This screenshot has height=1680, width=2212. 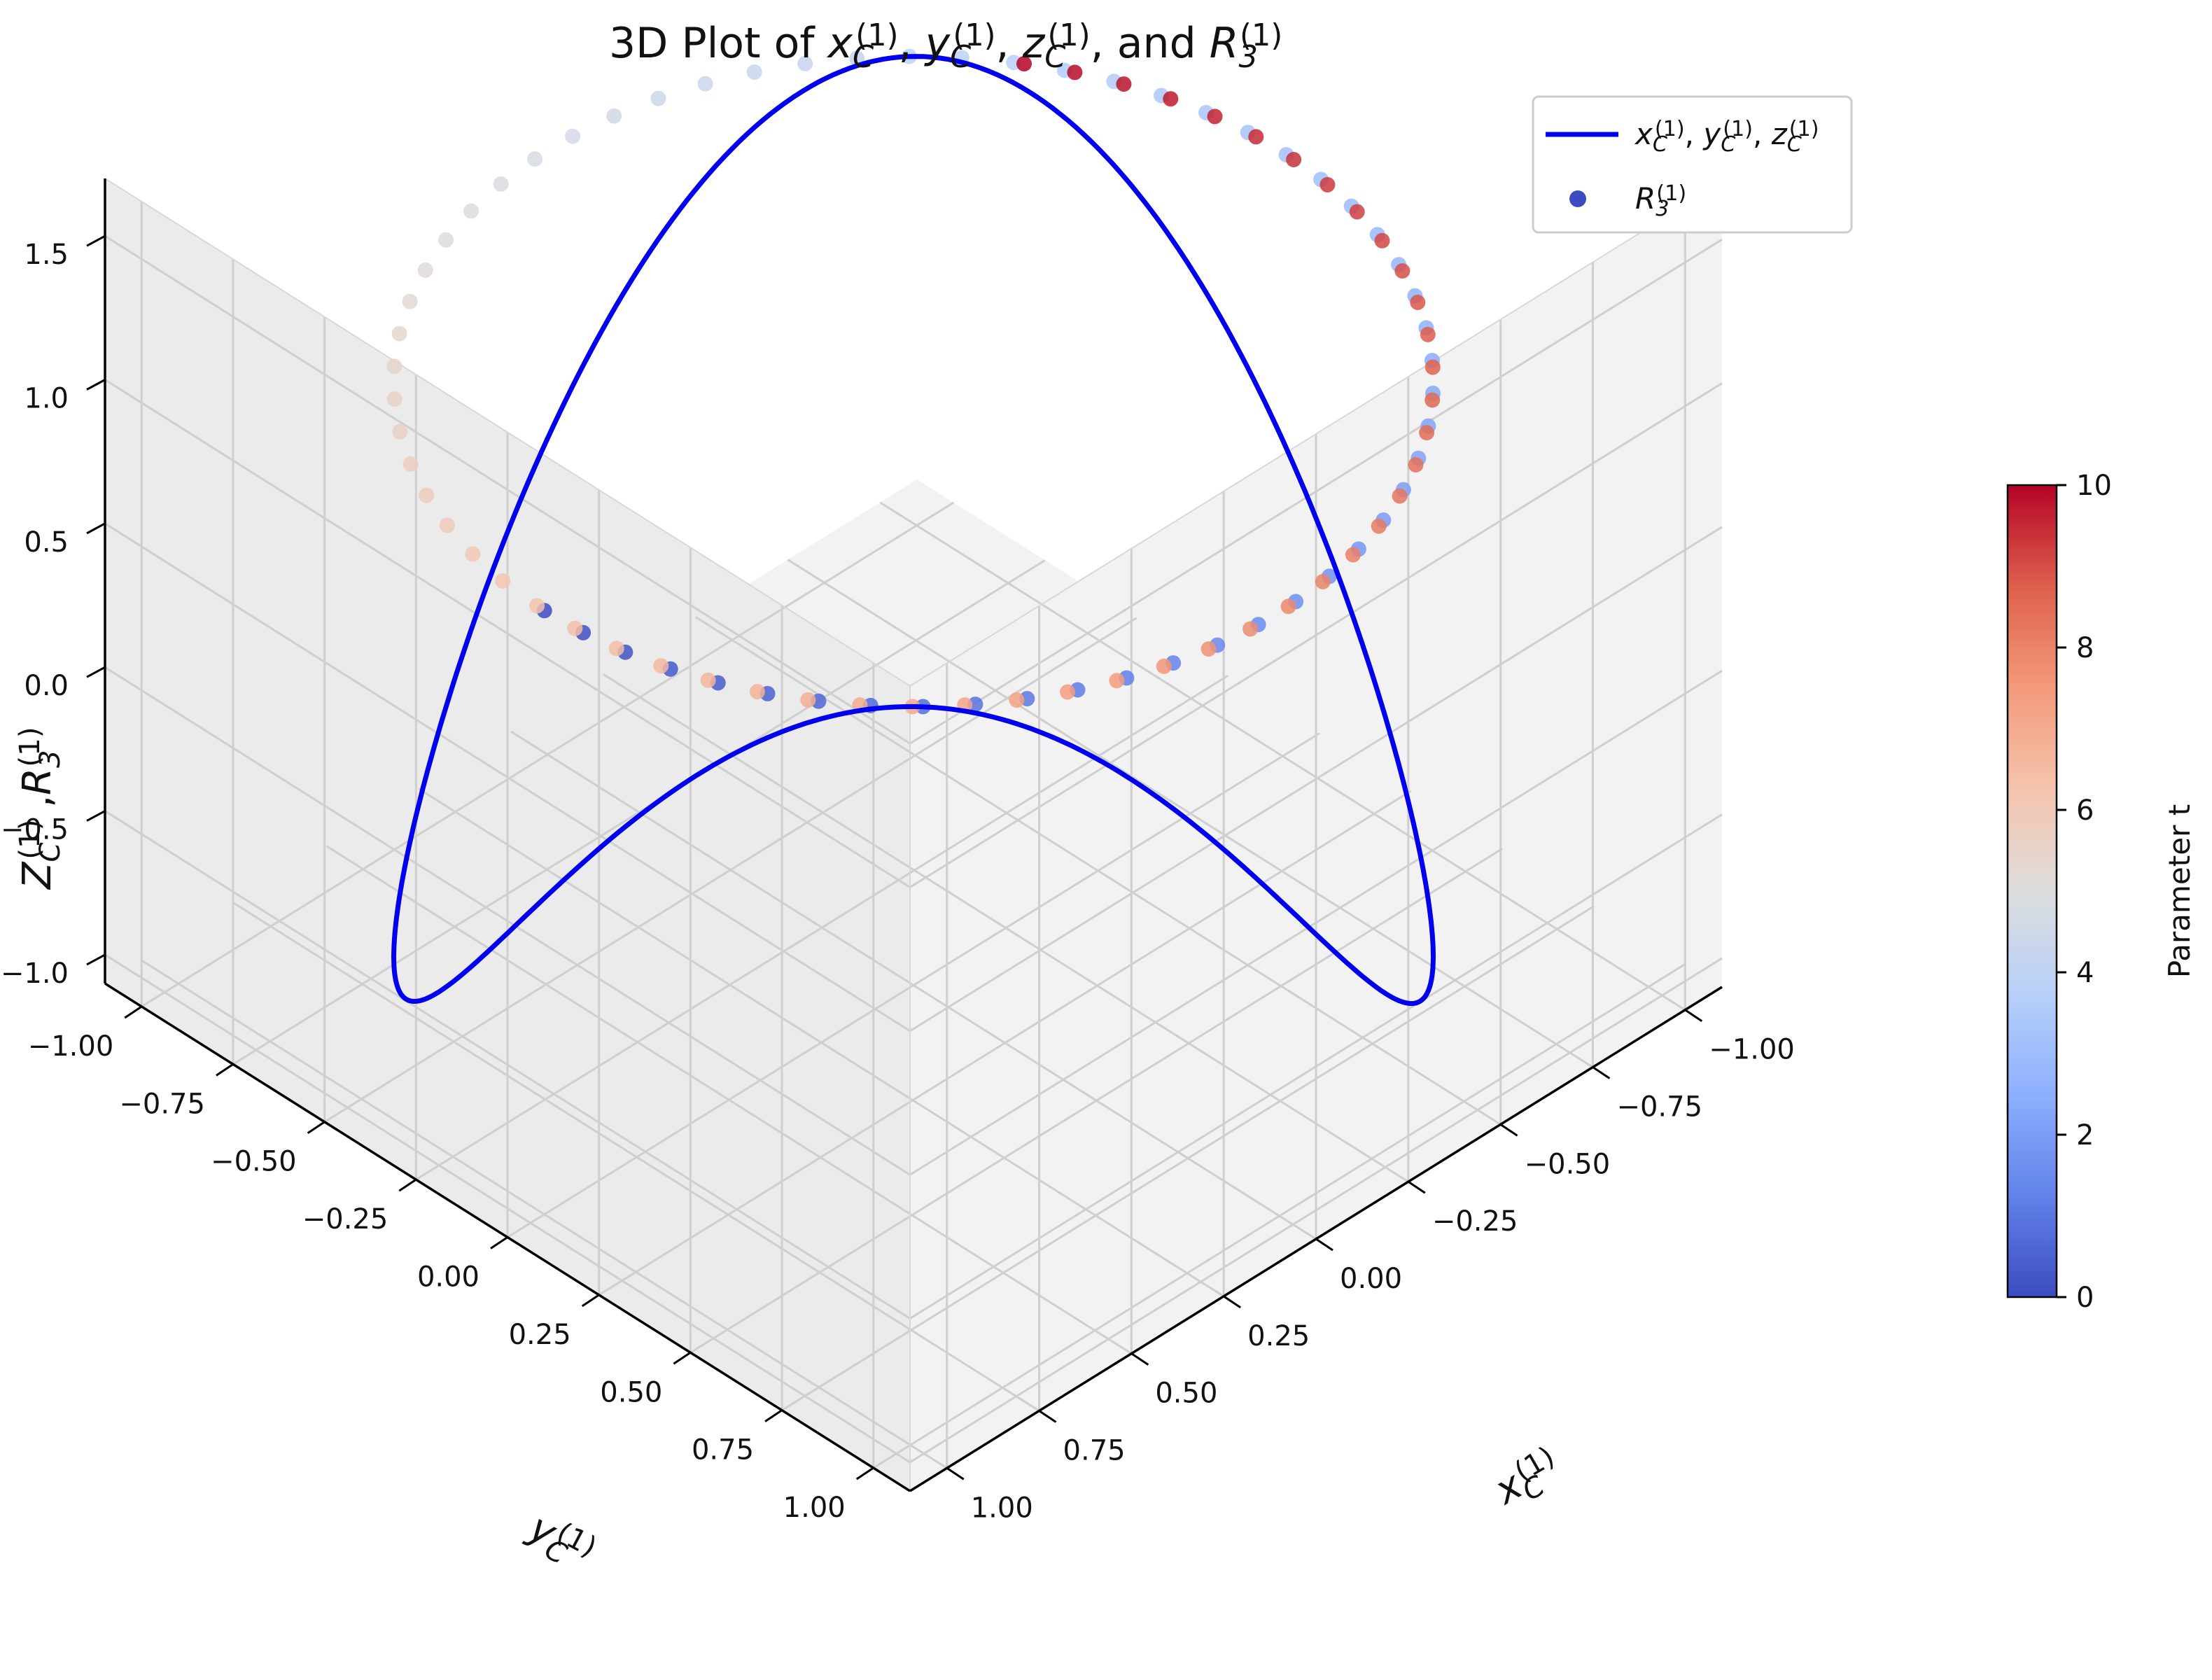 What do you see at coordinates (876, 35) in the screenshot?
I see `title-x-sup: (1)` at bounding box center [876, 35].